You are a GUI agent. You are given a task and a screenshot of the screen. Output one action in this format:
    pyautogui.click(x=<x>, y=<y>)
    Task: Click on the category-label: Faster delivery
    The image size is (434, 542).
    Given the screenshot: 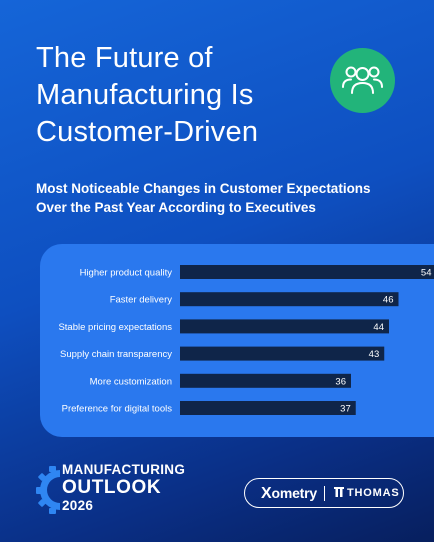 What is the action you would take?
    pyautogui.click(x=141, y=300)
    